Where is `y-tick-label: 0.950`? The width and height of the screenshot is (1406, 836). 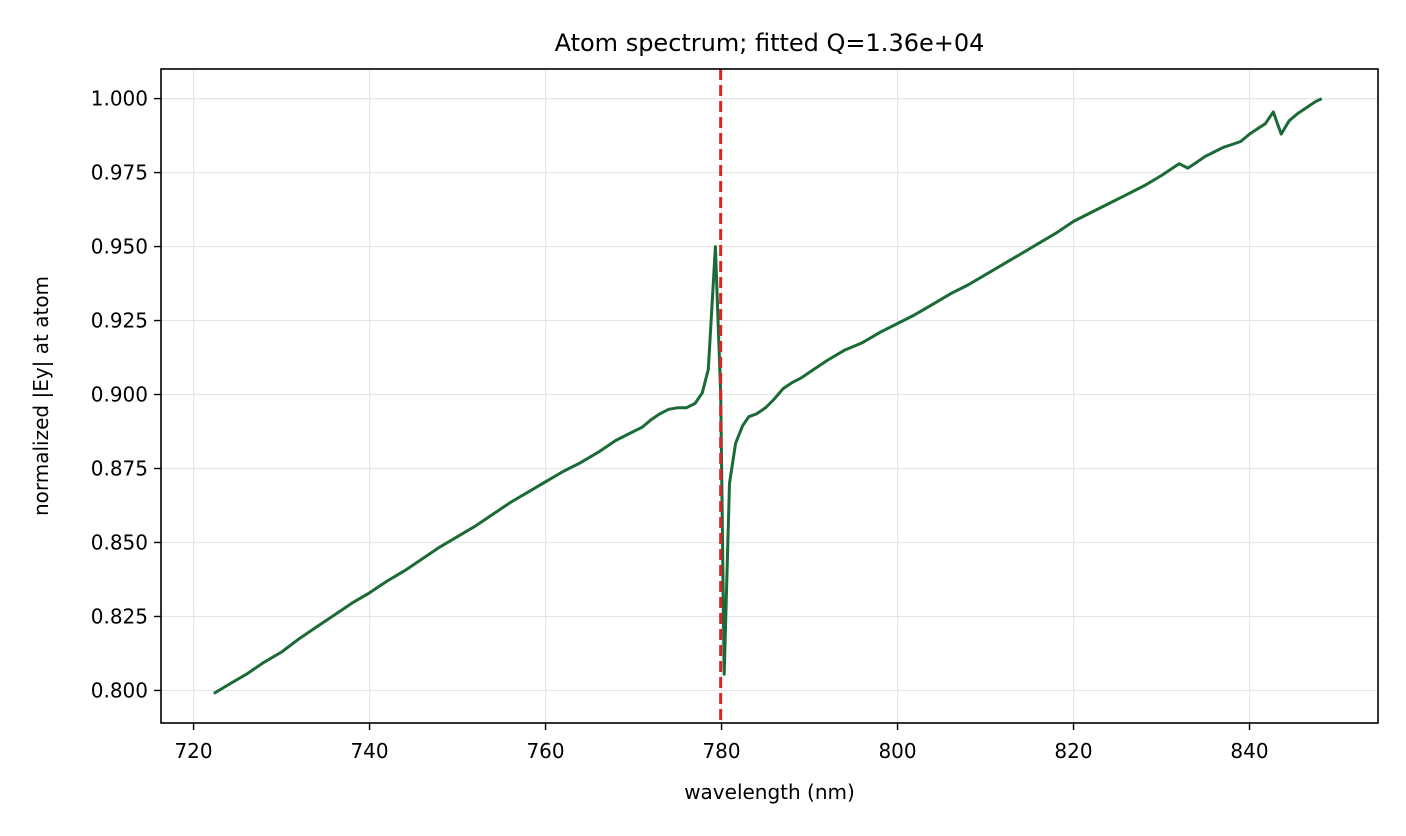 y-tick-label: 0.950 is located at coordinates (119, 247).